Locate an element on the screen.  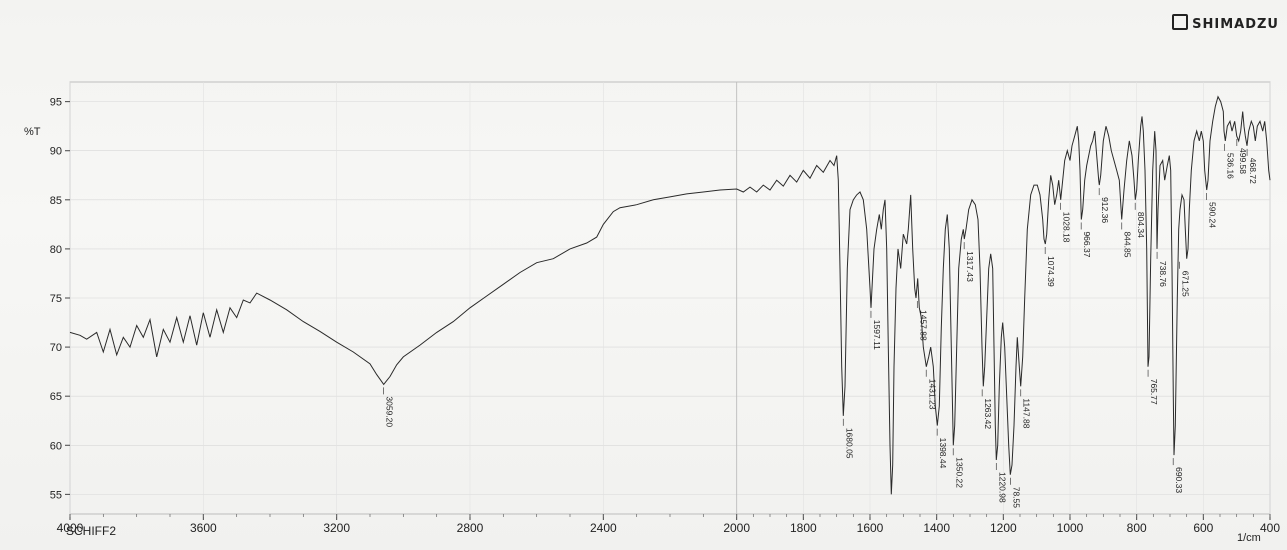
x-tick-label: 800 is located at coordinates (1137, 528).